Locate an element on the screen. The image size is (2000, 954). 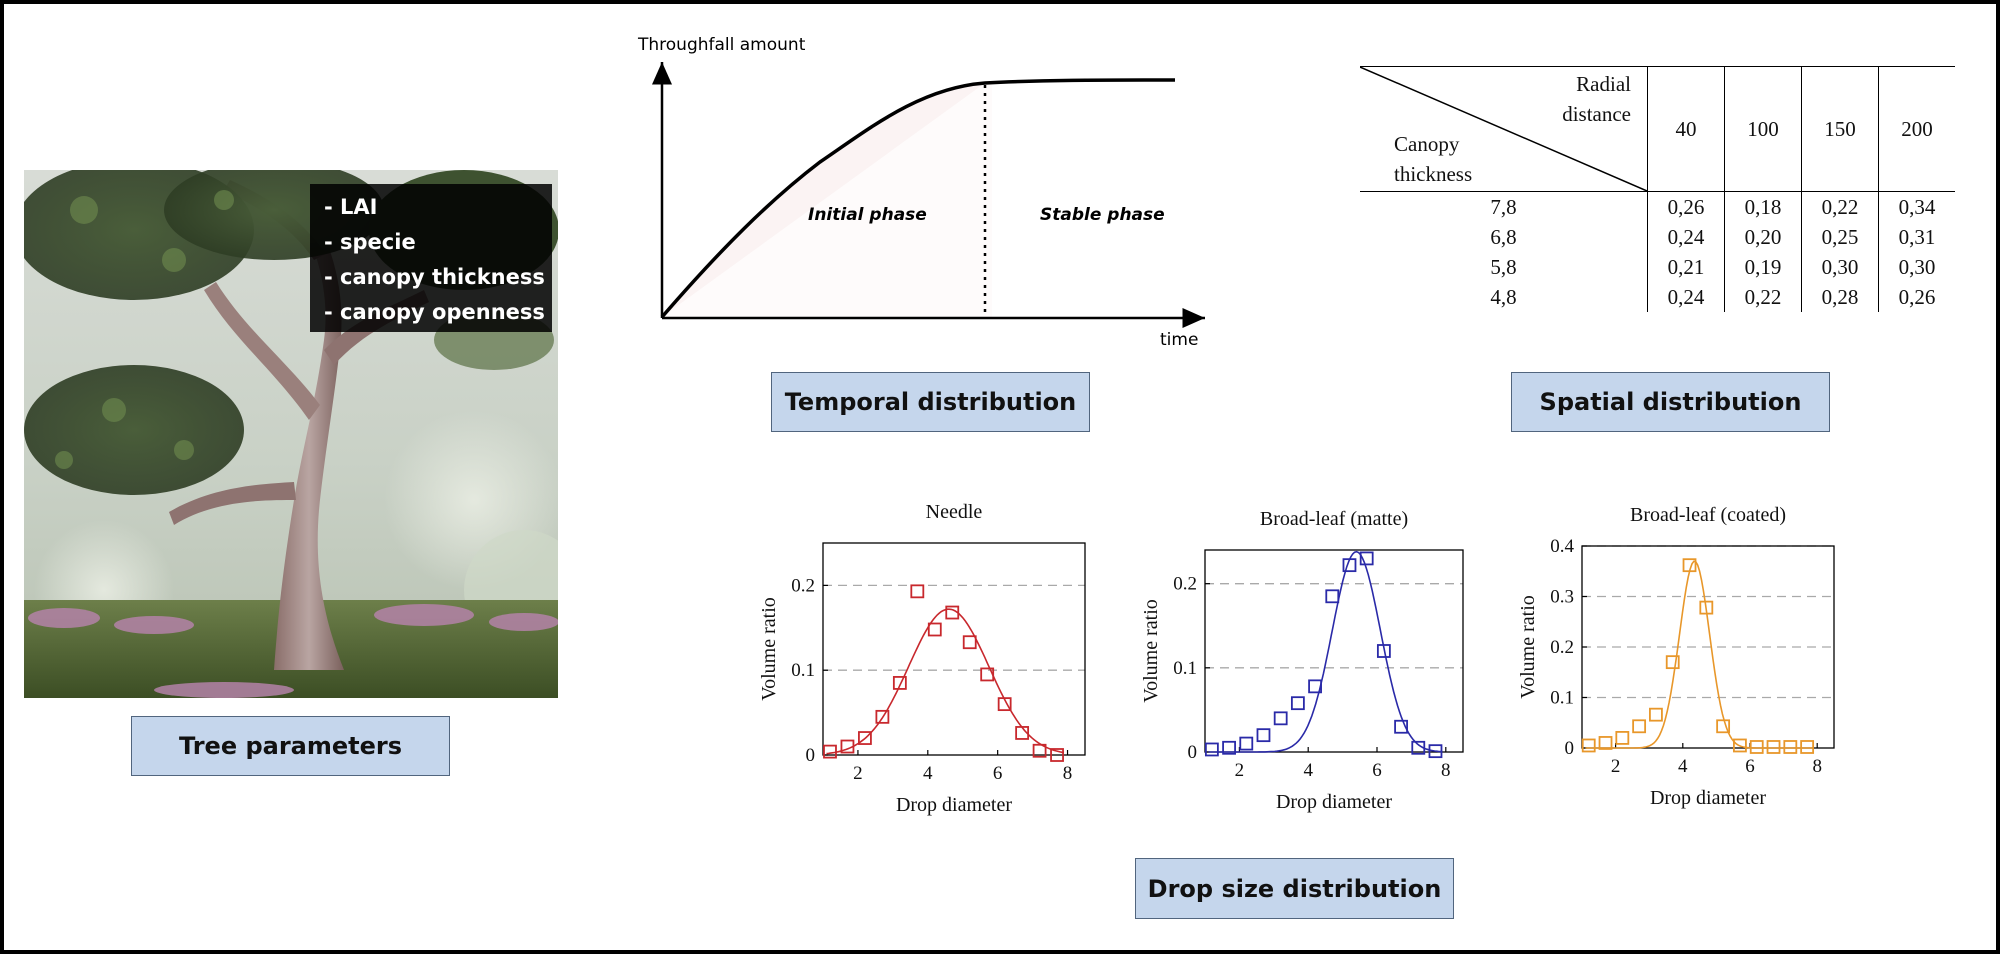
column-header: 40 is located at coordinates (1686, 129).